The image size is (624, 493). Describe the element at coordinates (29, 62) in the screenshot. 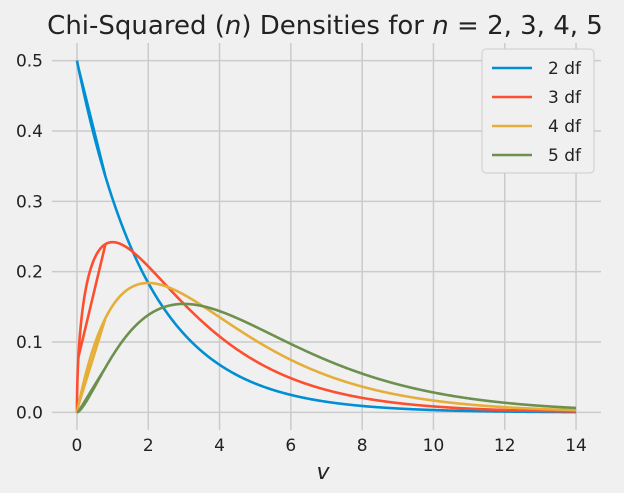

I see `y-tick-label: 0.5` at that location.